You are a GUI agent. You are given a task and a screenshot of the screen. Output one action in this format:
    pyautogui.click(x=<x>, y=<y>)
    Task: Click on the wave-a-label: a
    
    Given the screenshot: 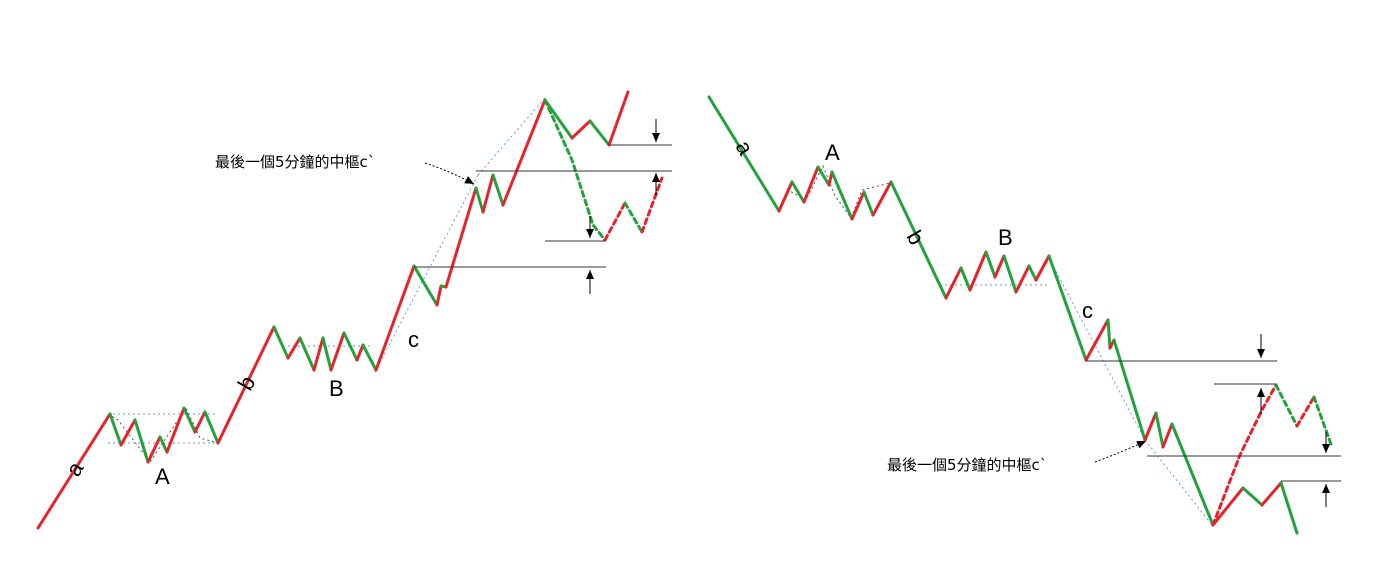 What is the action you would take?
    pyautogui.click(x=75, y=469)
    